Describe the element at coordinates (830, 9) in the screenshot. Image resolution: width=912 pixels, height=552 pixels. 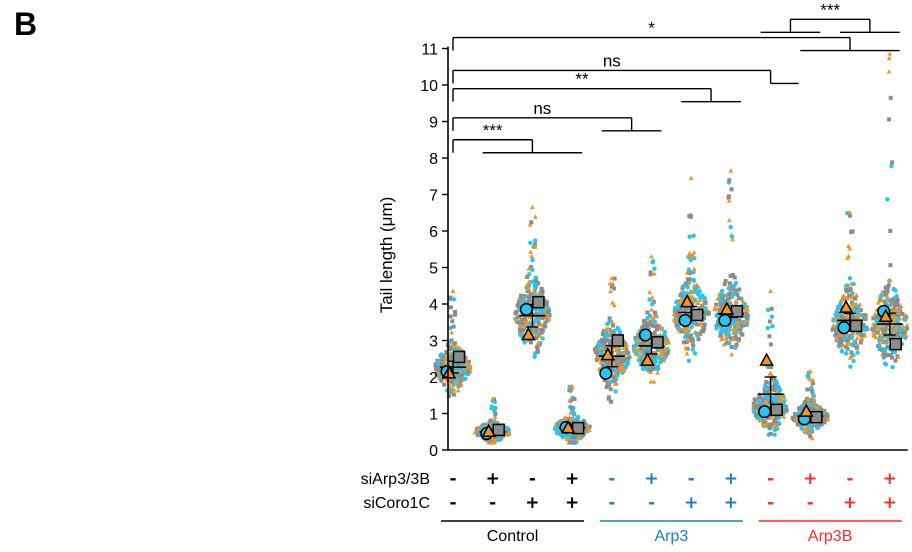
I see `significance-label: ***` at that location.